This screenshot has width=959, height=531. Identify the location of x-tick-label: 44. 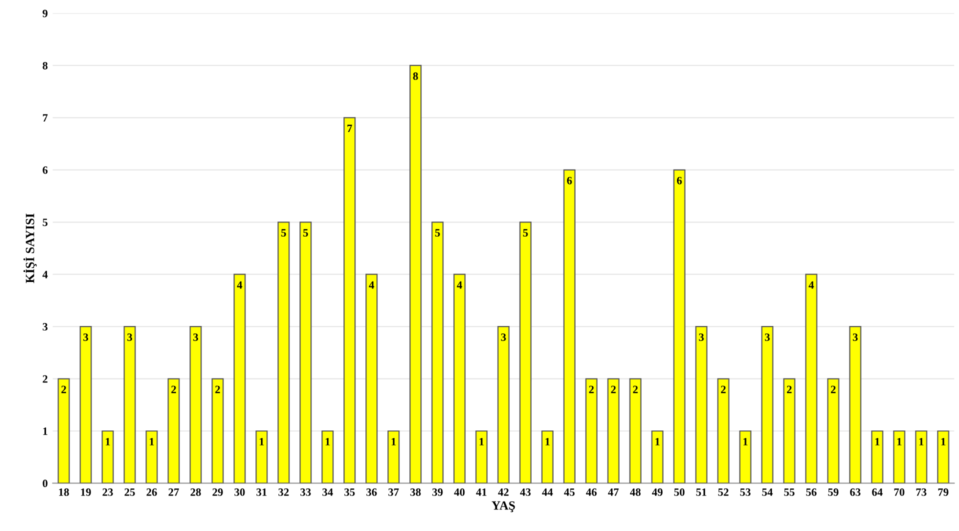
(547, 492).